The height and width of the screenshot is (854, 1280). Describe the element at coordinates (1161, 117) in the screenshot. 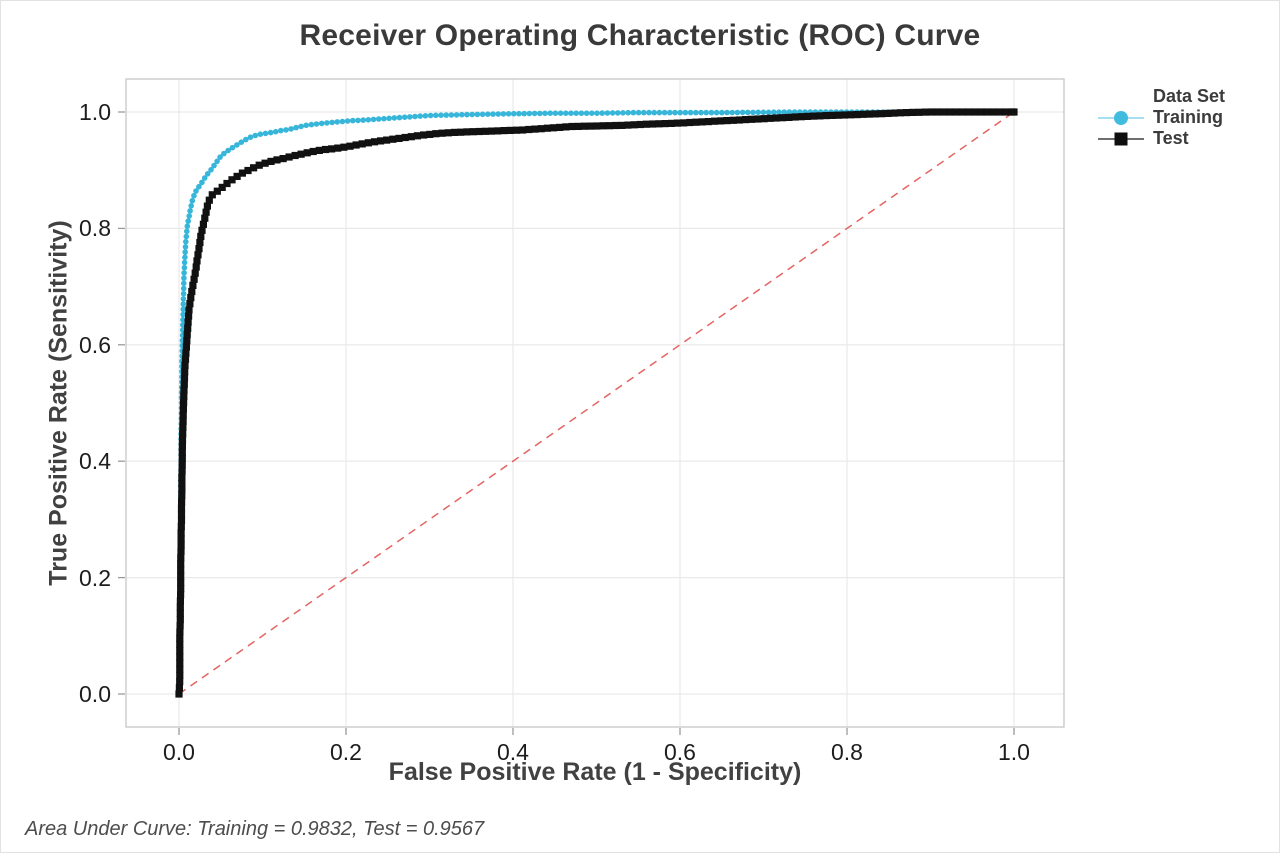

I see `legend-entry-training: Training` at that location.